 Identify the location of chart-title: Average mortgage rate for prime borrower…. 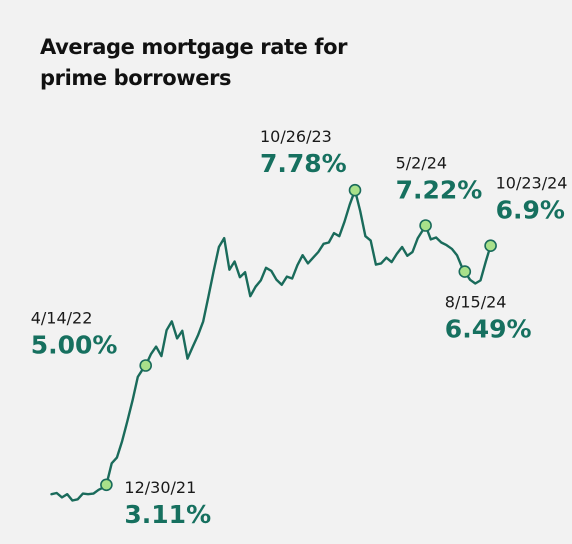
(194, 62).